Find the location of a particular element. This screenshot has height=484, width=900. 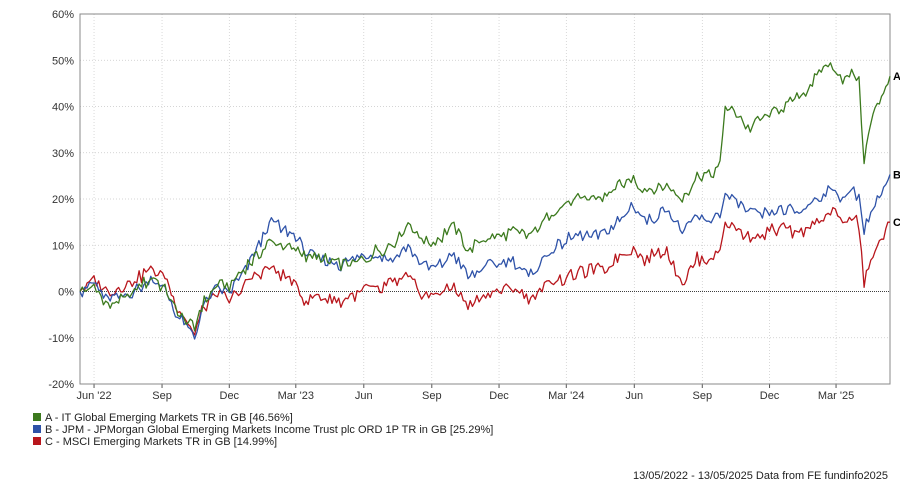

y-tick-label: 40% is located at coordinates (63, 108).